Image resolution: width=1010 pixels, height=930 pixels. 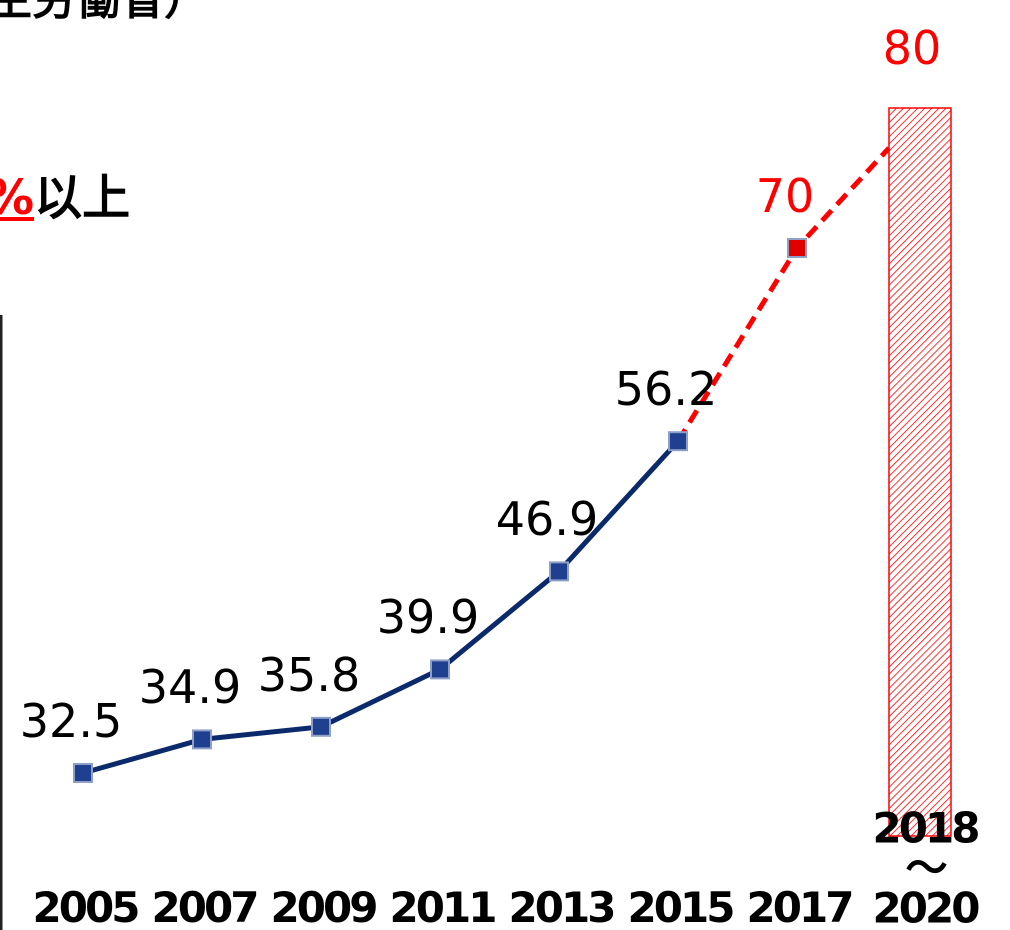 I want to click on headline-highlight: %, so click(x=17, y=198).